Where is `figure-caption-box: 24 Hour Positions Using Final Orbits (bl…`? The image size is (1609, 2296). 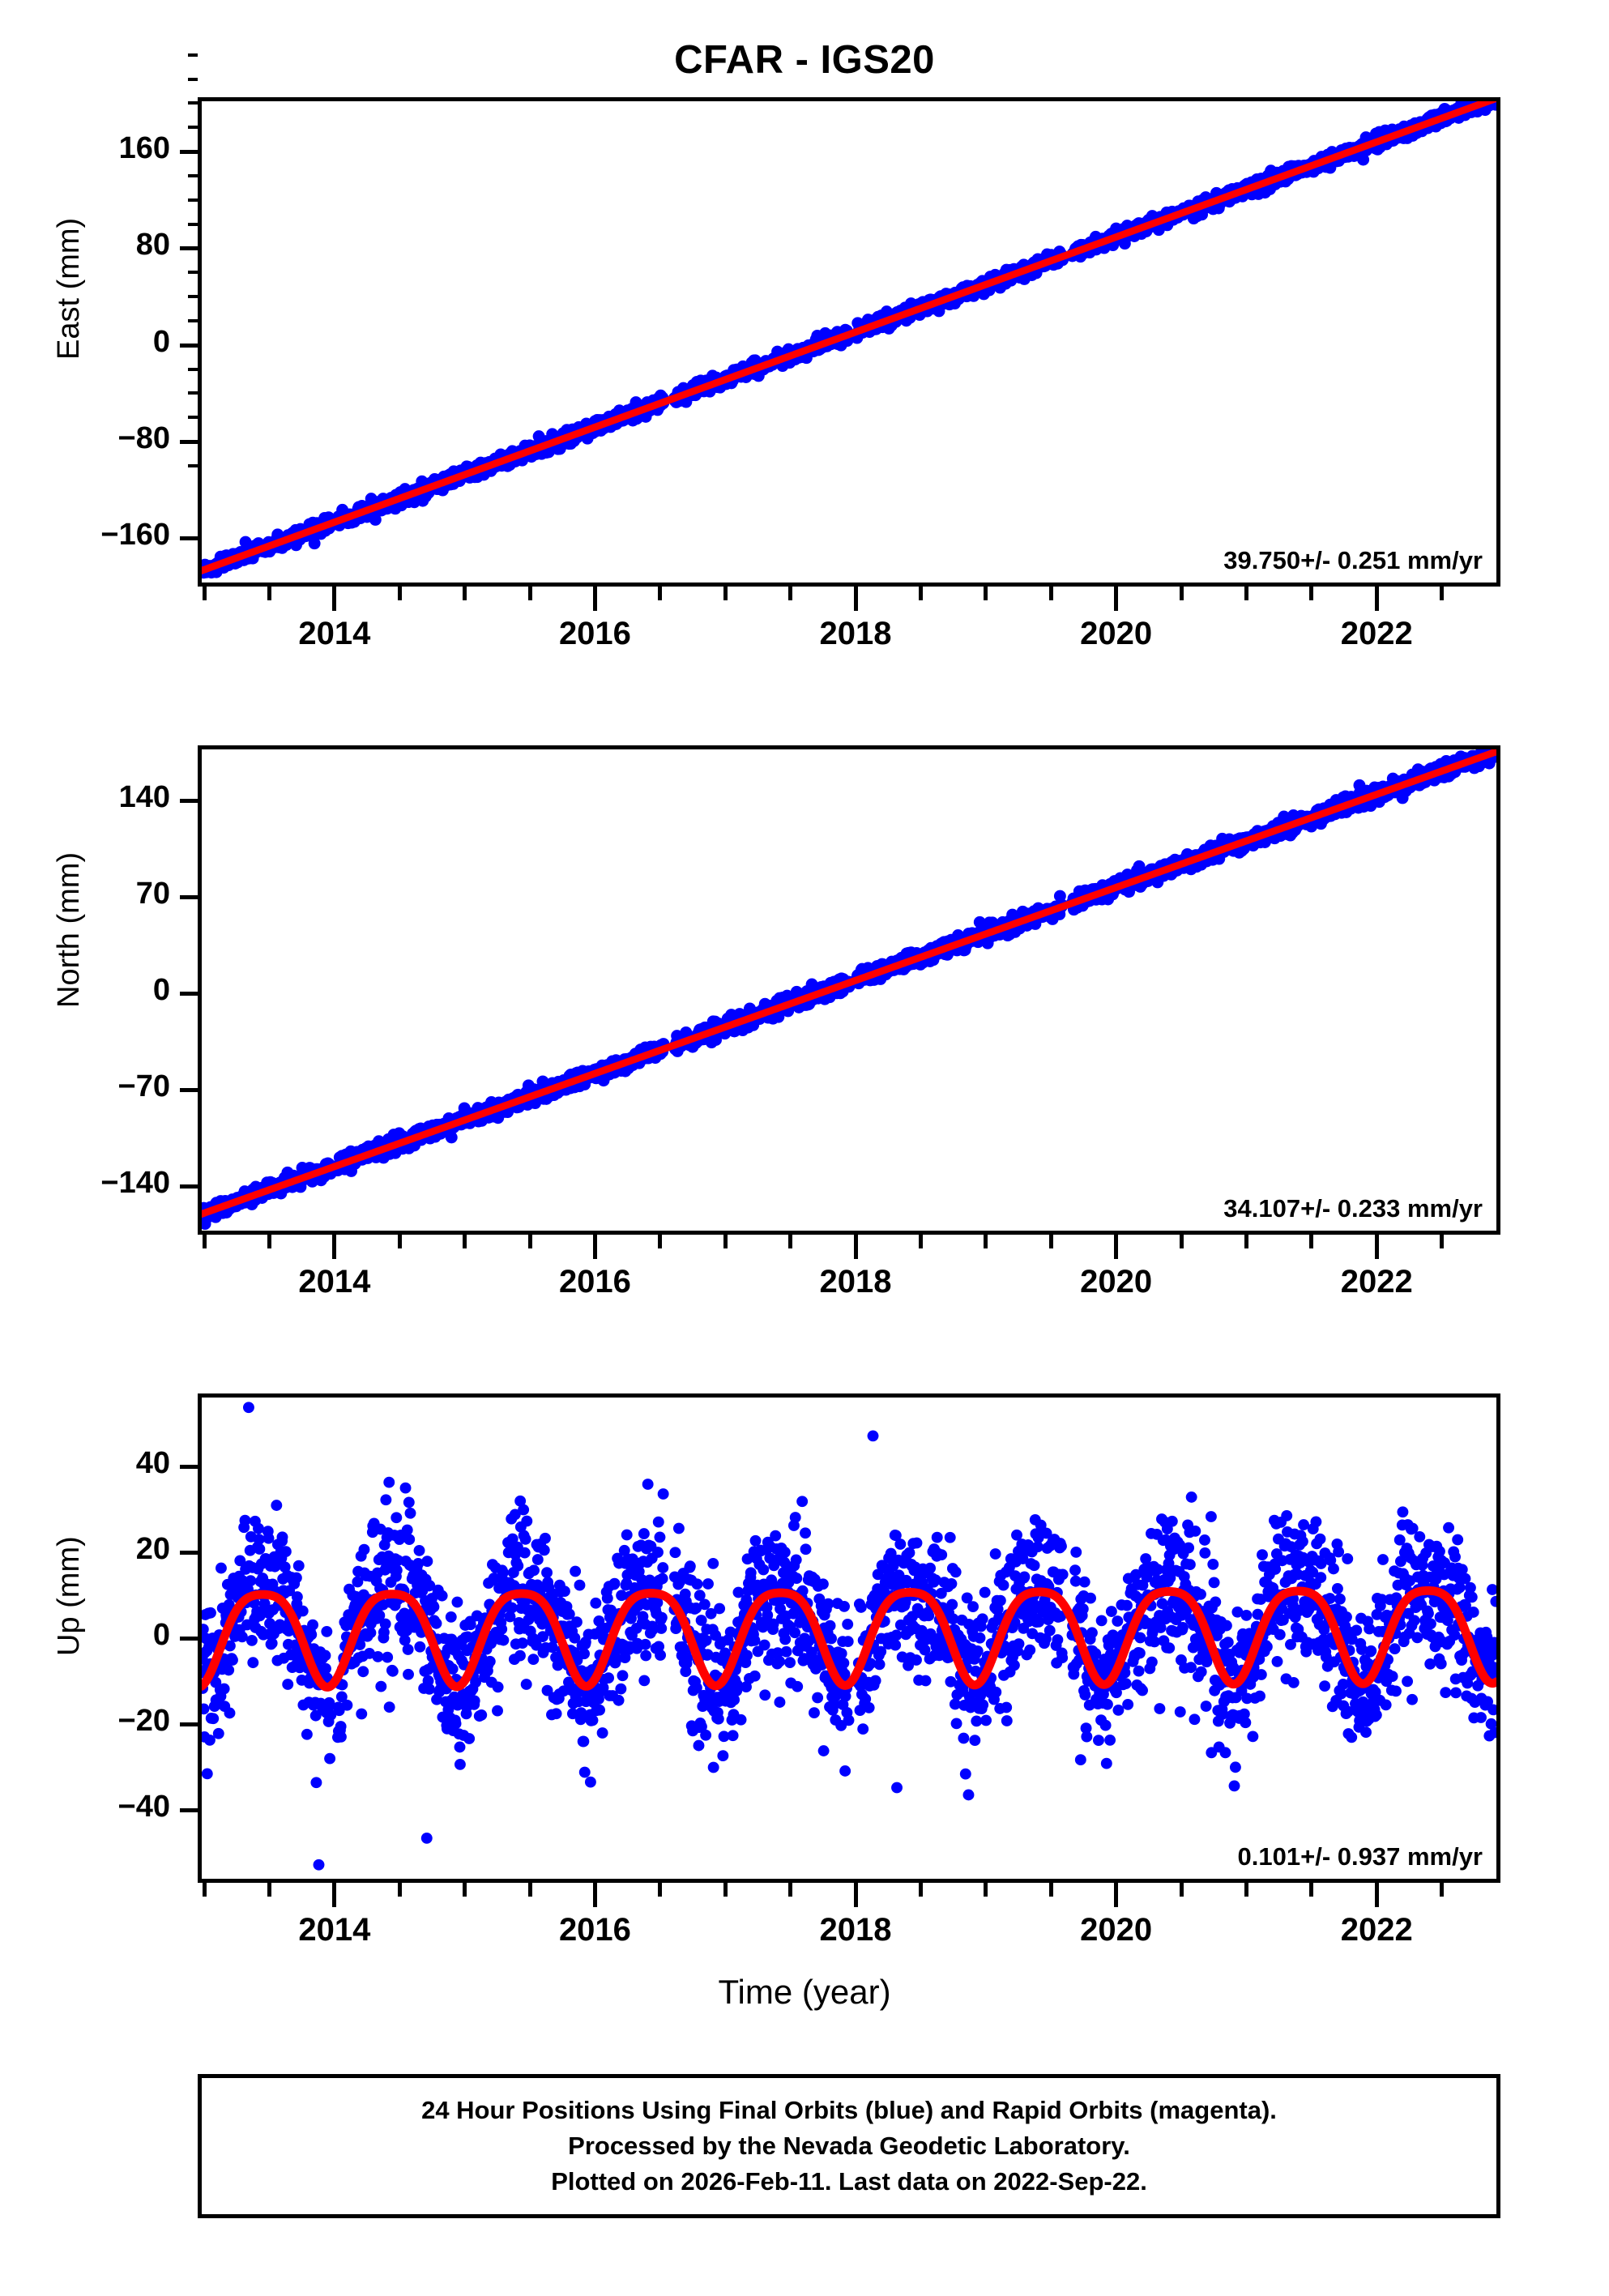 figure-caption-box: 24 Hour Positions Using Final Orbits (bl… is located at coordinates (849, 2146).